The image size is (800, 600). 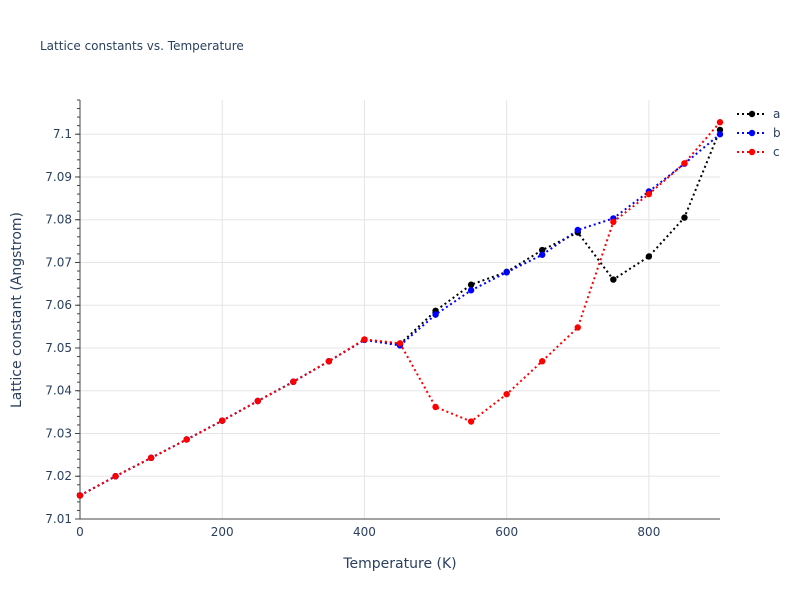 What do you see at coordinates (80, 532) in the screenshot?
I see `x-tick-label: 0` at bounding box center [80, 532].